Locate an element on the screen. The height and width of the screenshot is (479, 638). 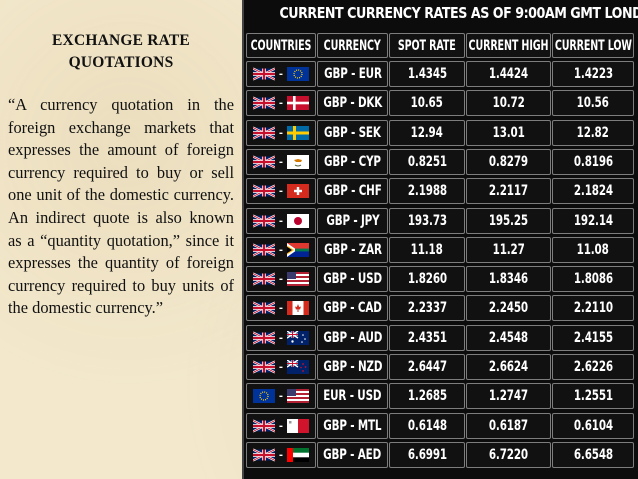
row-2-spot-rate-value: 12.94 is located at coordinates (427, 133).